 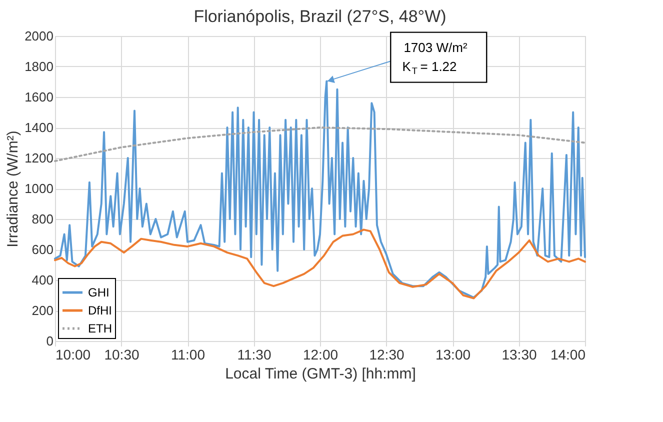 I want to click on x-tick-label: 11:00, so click(x=188, y=354).